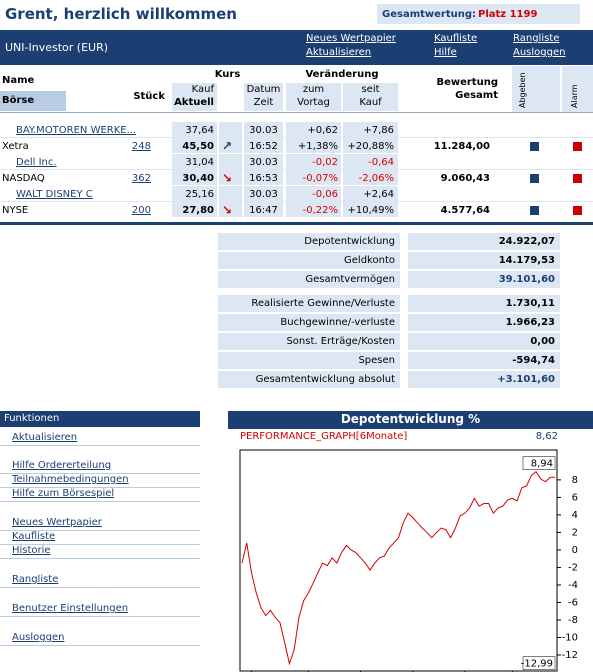 The height and width of the screenshot is (672, 593). Describe the element at coordinates (539, 52) in the screenshot. I see `nav-link: Ausloggen` at that location.